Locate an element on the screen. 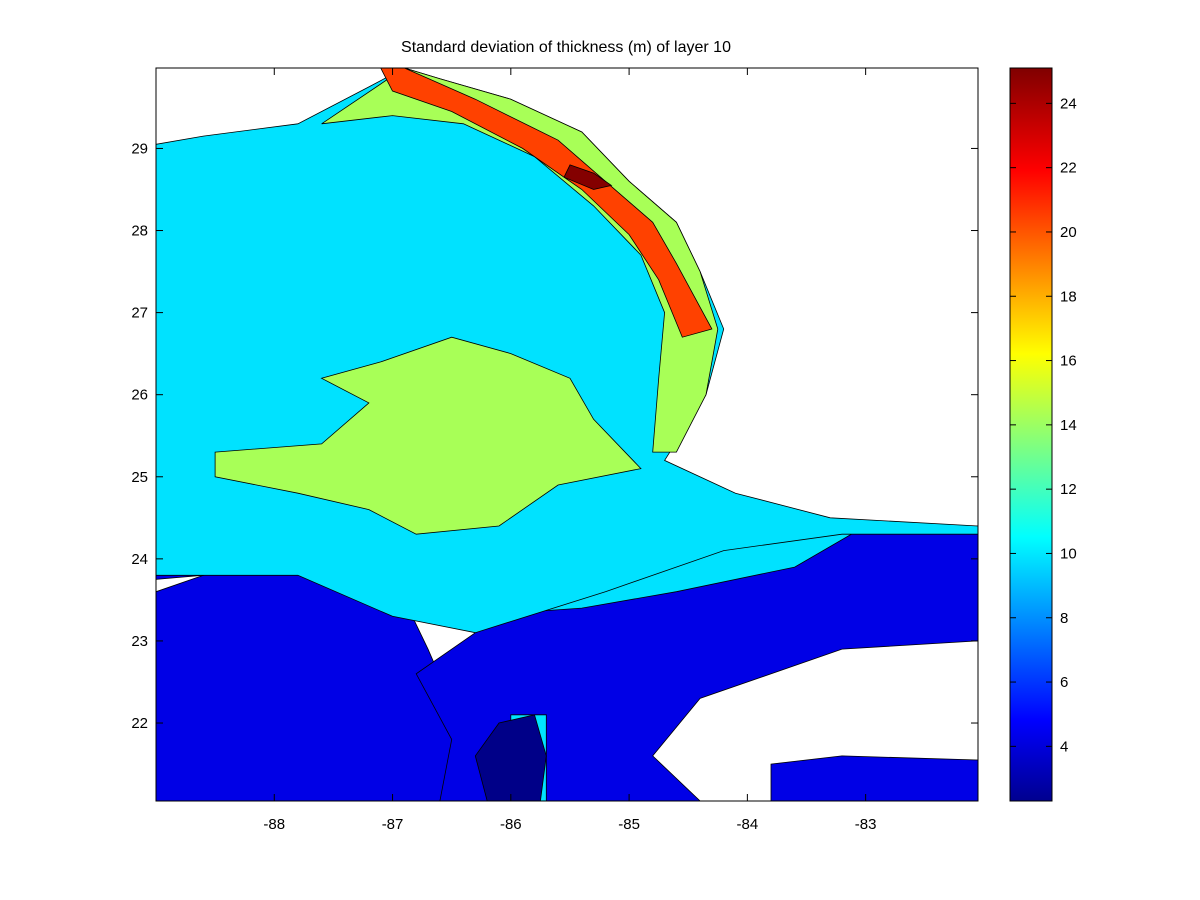 The width and height of the screenshot is (1200, 900). contour-region-central-plateau-high is located at coordinates (428, 435).